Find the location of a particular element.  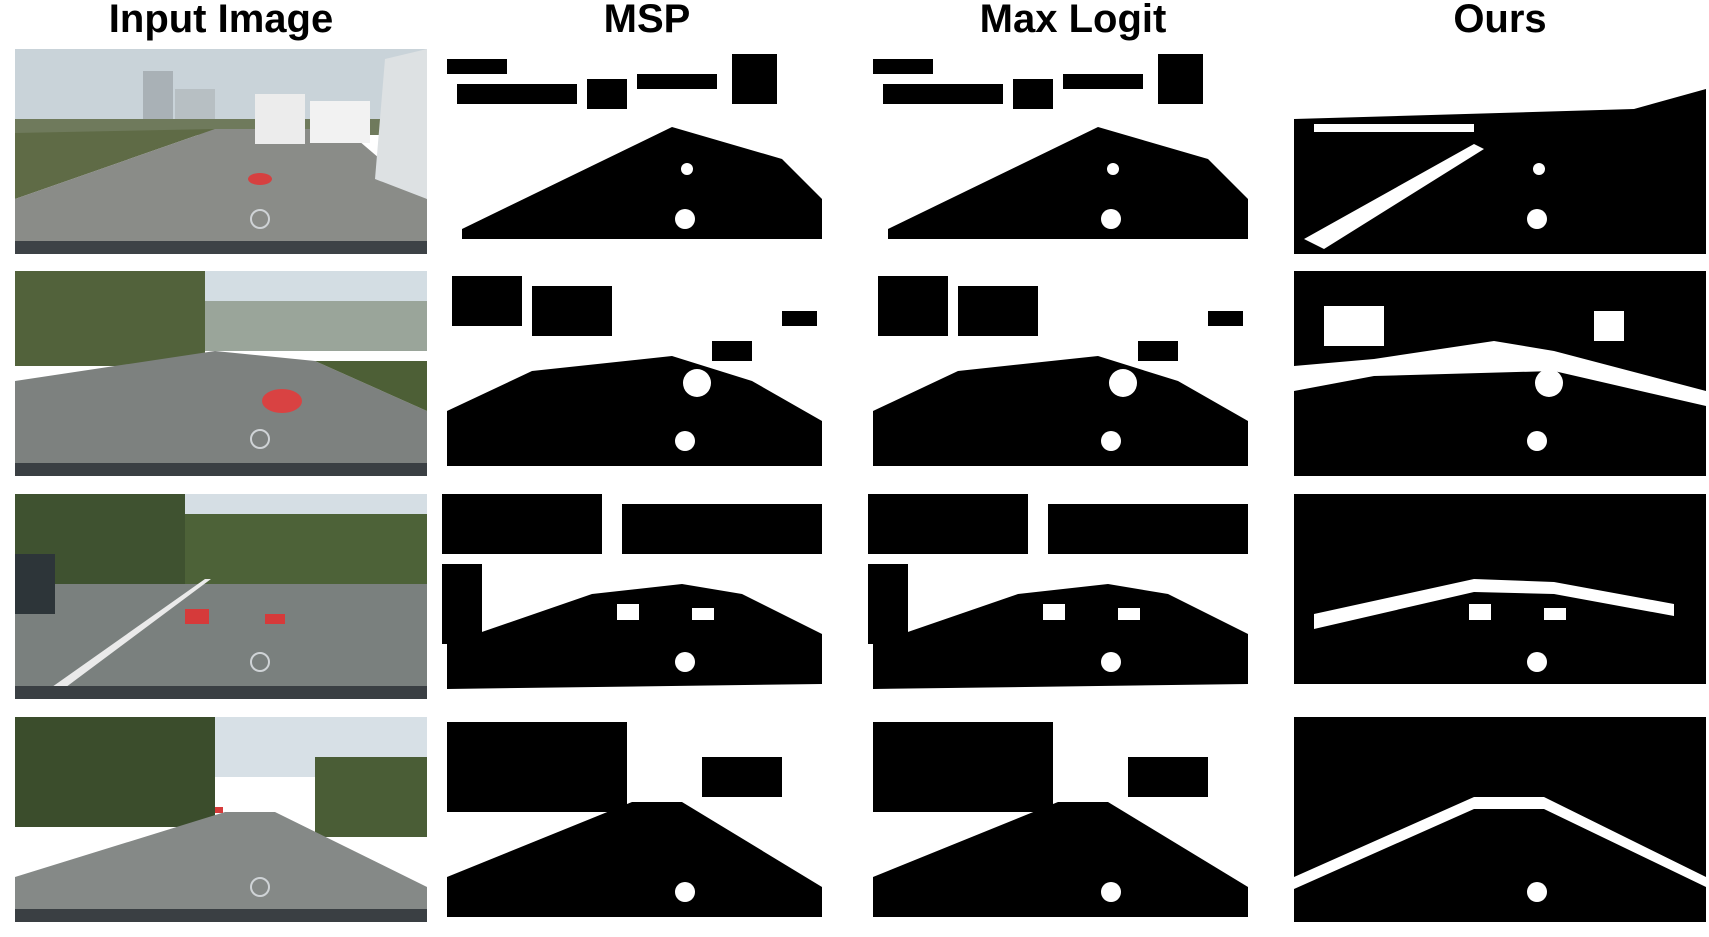

column-header-input-image: Input Image is located at coordinates (221, 20).